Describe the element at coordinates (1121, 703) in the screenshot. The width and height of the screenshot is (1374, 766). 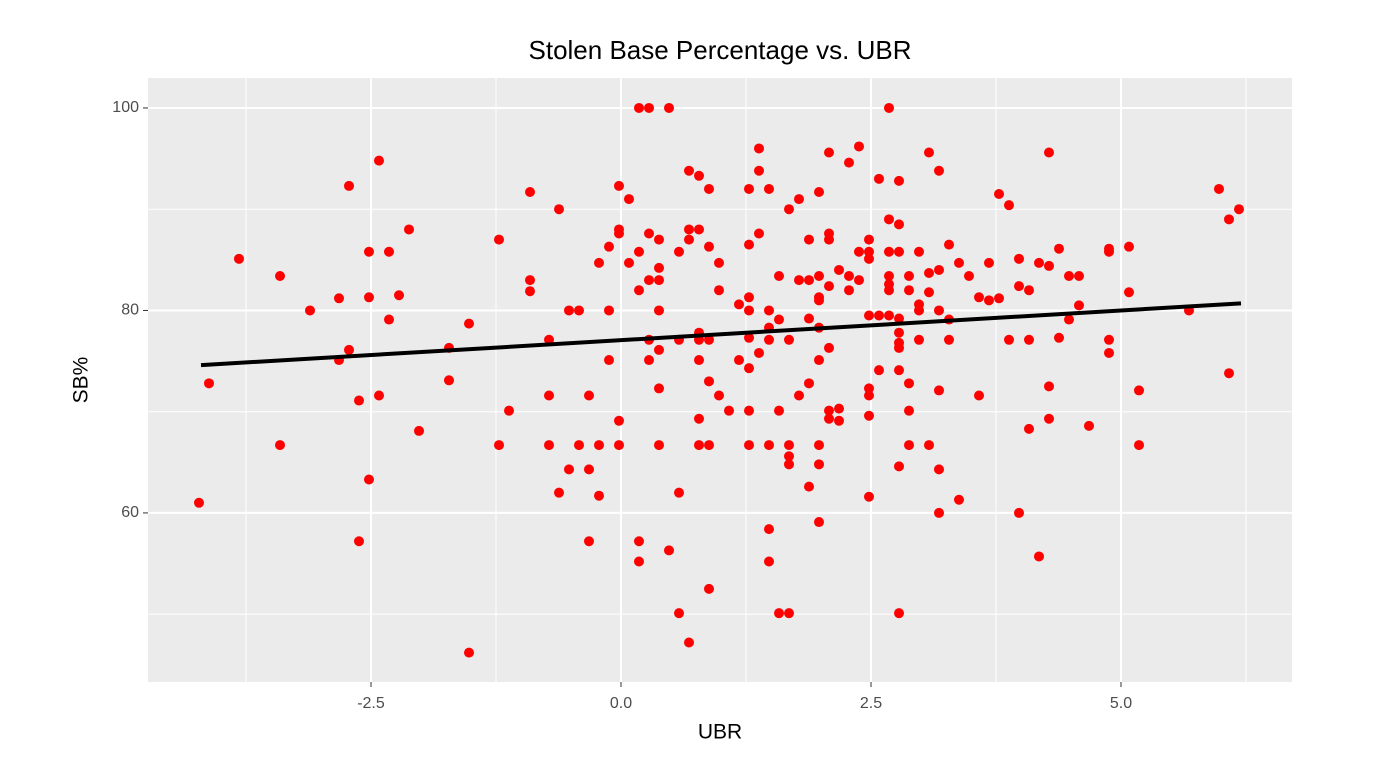
I see `x-tick-label: 5.0` at that location.